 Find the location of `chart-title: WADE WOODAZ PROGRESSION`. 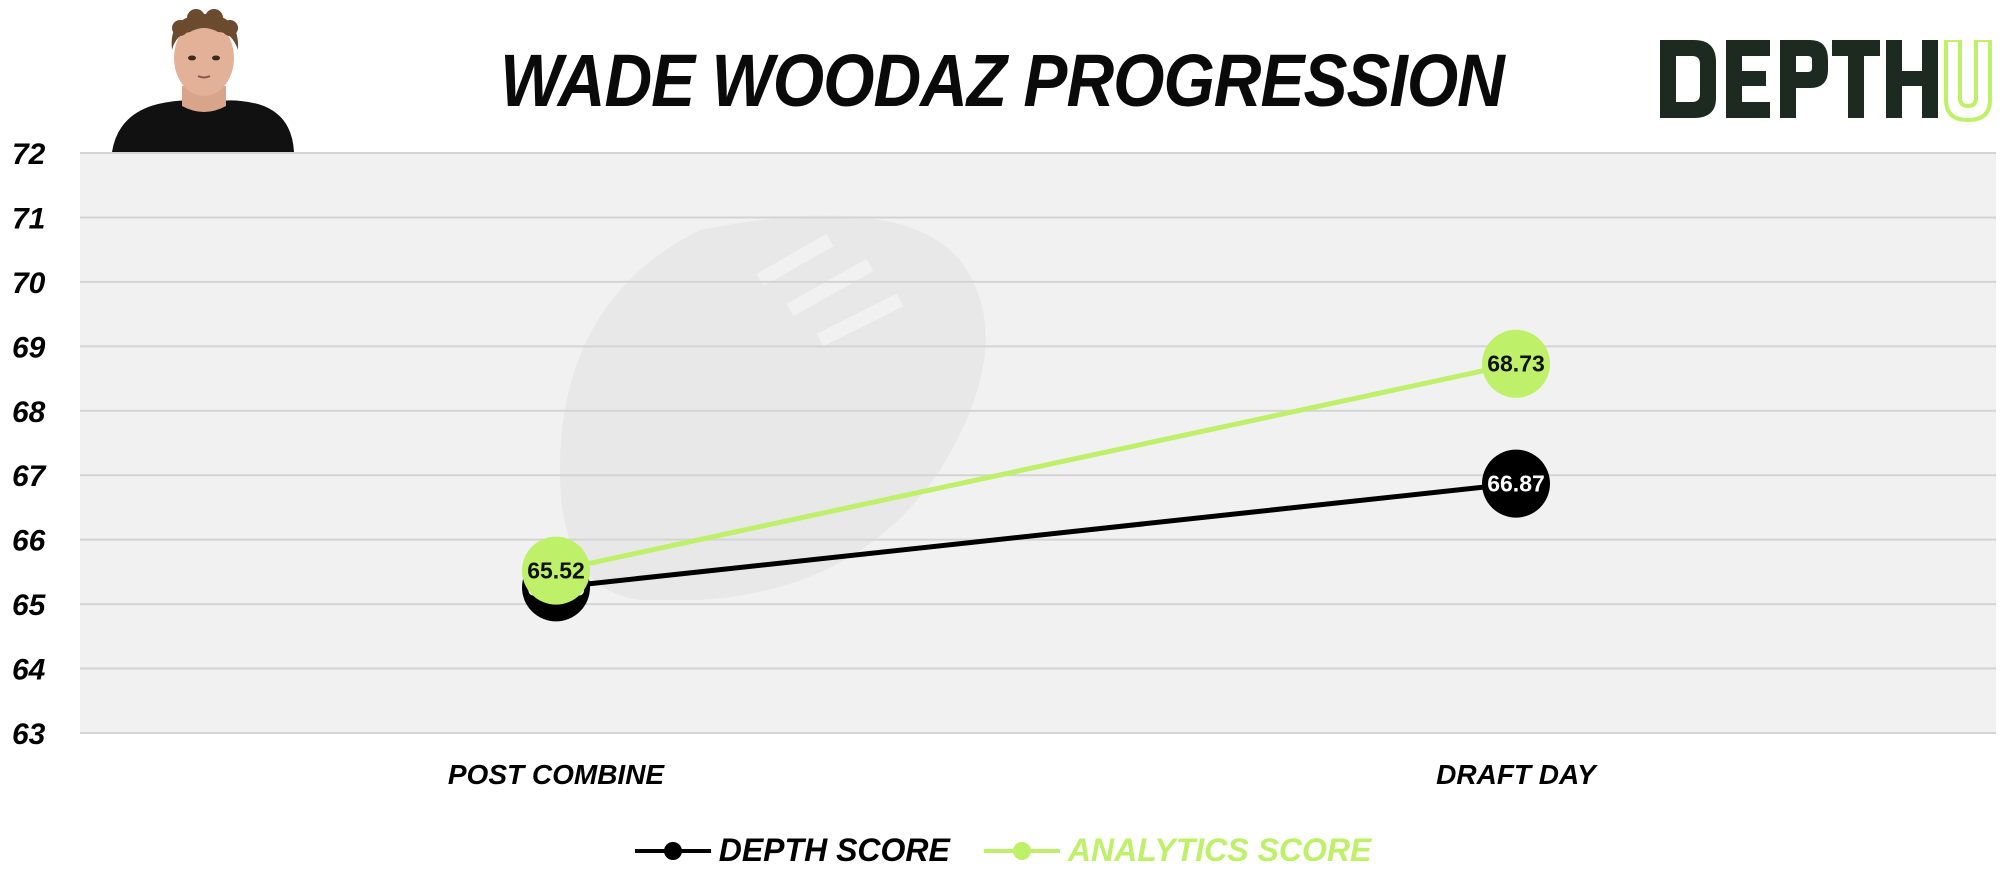

chart-title: WADE WOODAZ PROGRESSION is located at coordinates (1002, 80).